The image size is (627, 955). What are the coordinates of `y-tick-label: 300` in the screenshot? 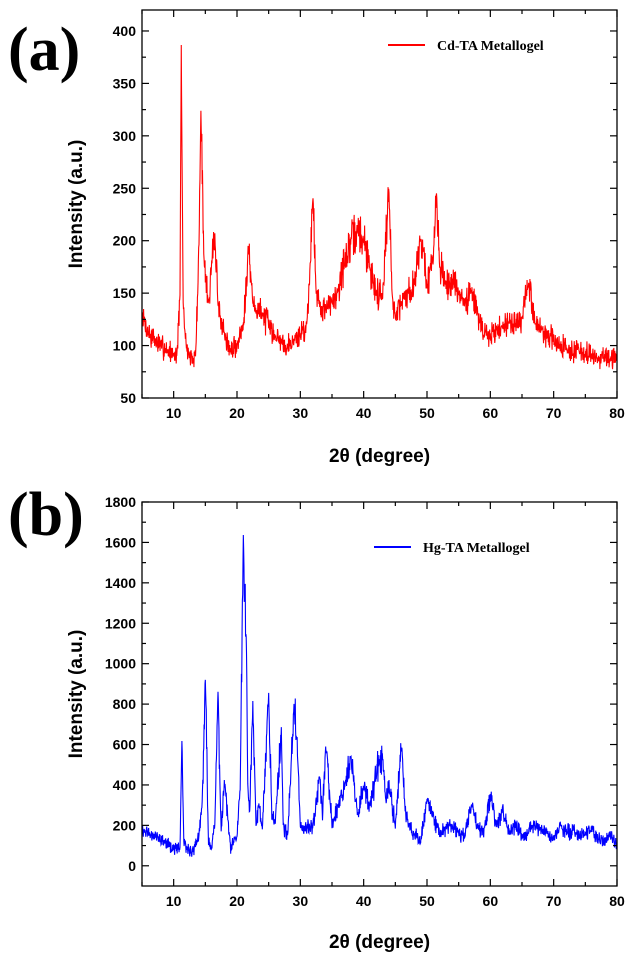 It's located at (125, 136).